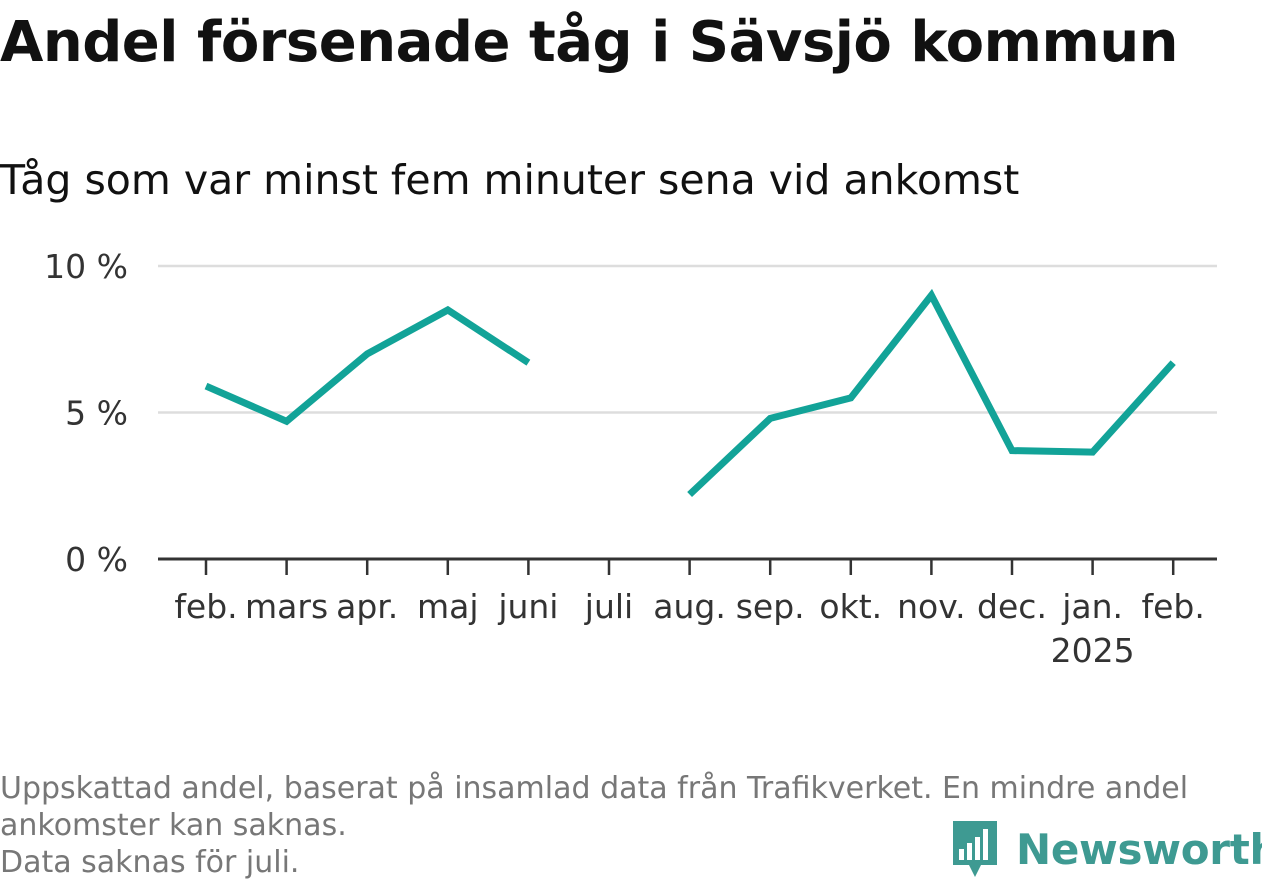  I want to click on x-tick-label: nov., so click(931, 606).